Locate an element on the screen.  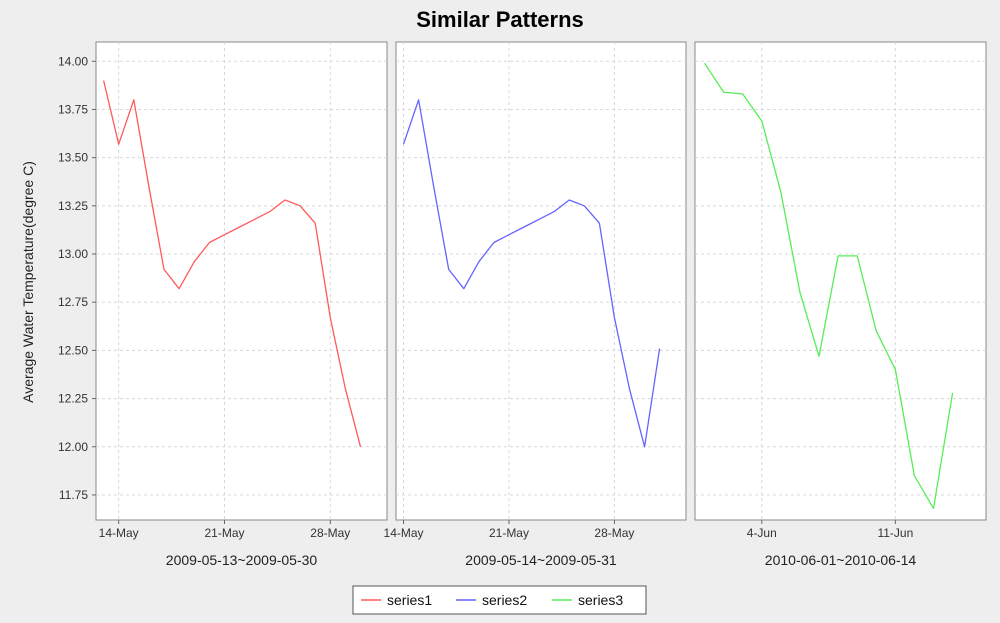
y-tick-label: 13.25 is located at coordinates (73, 206).